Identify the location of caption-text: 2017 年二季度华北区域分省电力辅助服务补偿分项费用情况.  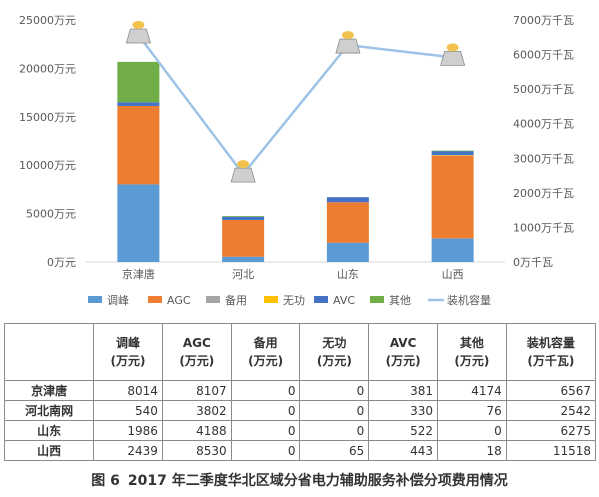
(317, 481).